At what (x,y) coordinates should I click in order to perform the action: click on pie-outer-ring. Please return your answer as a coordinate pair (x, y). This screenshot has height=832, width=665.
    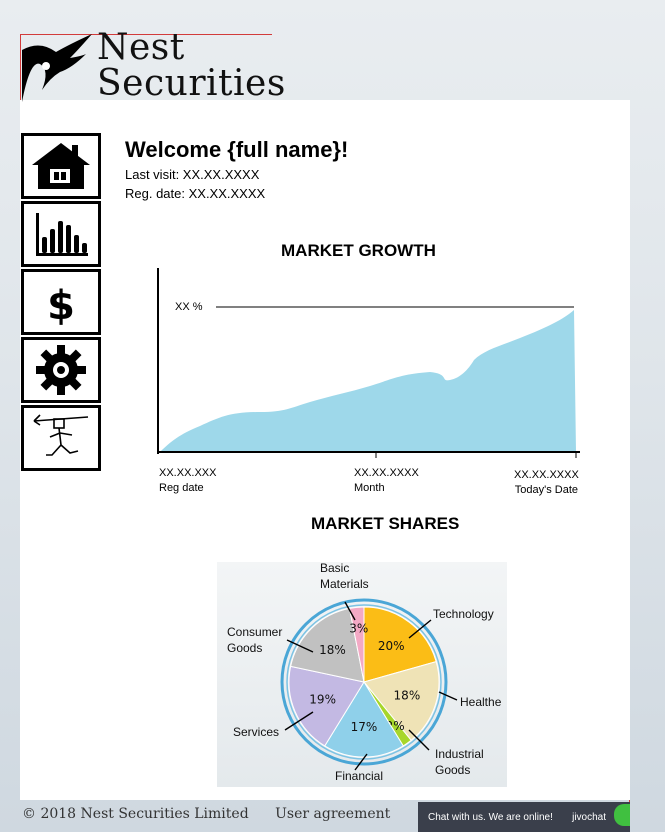
    Looking at the image, I should click on (364, 682).